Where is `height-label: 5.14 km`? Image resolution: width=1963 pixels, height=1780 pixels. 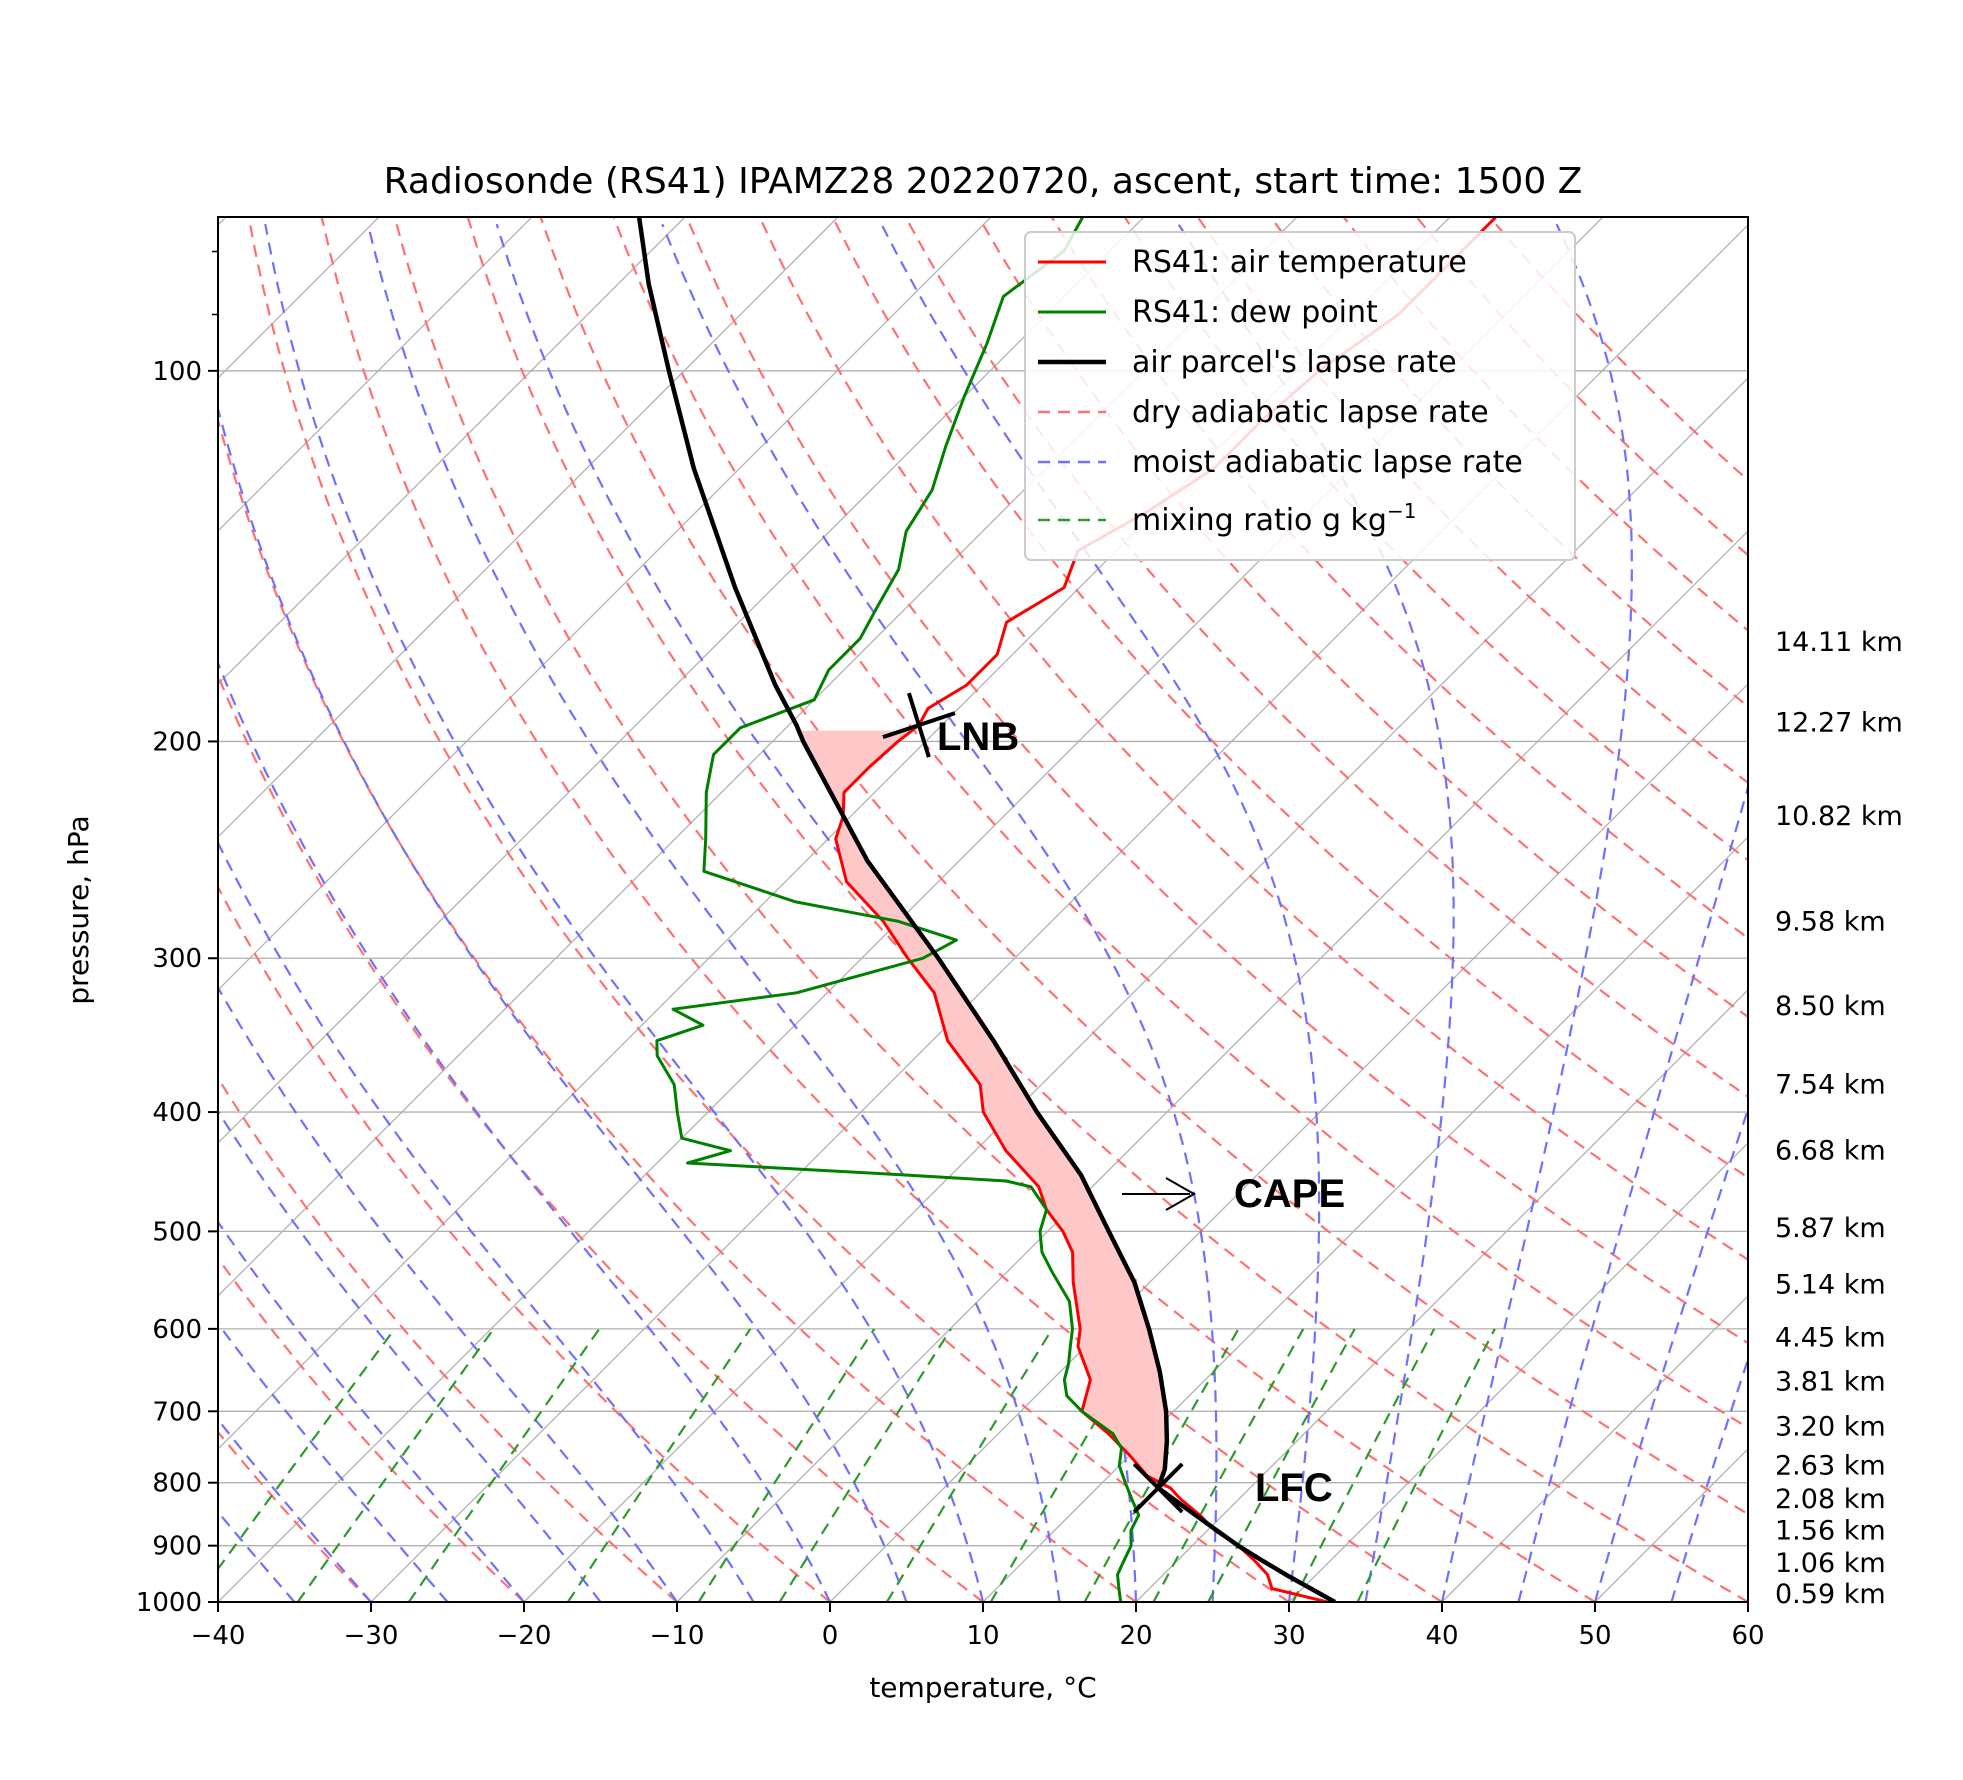 height-label: 5.14 km is located at coordinates (1830, 1284).